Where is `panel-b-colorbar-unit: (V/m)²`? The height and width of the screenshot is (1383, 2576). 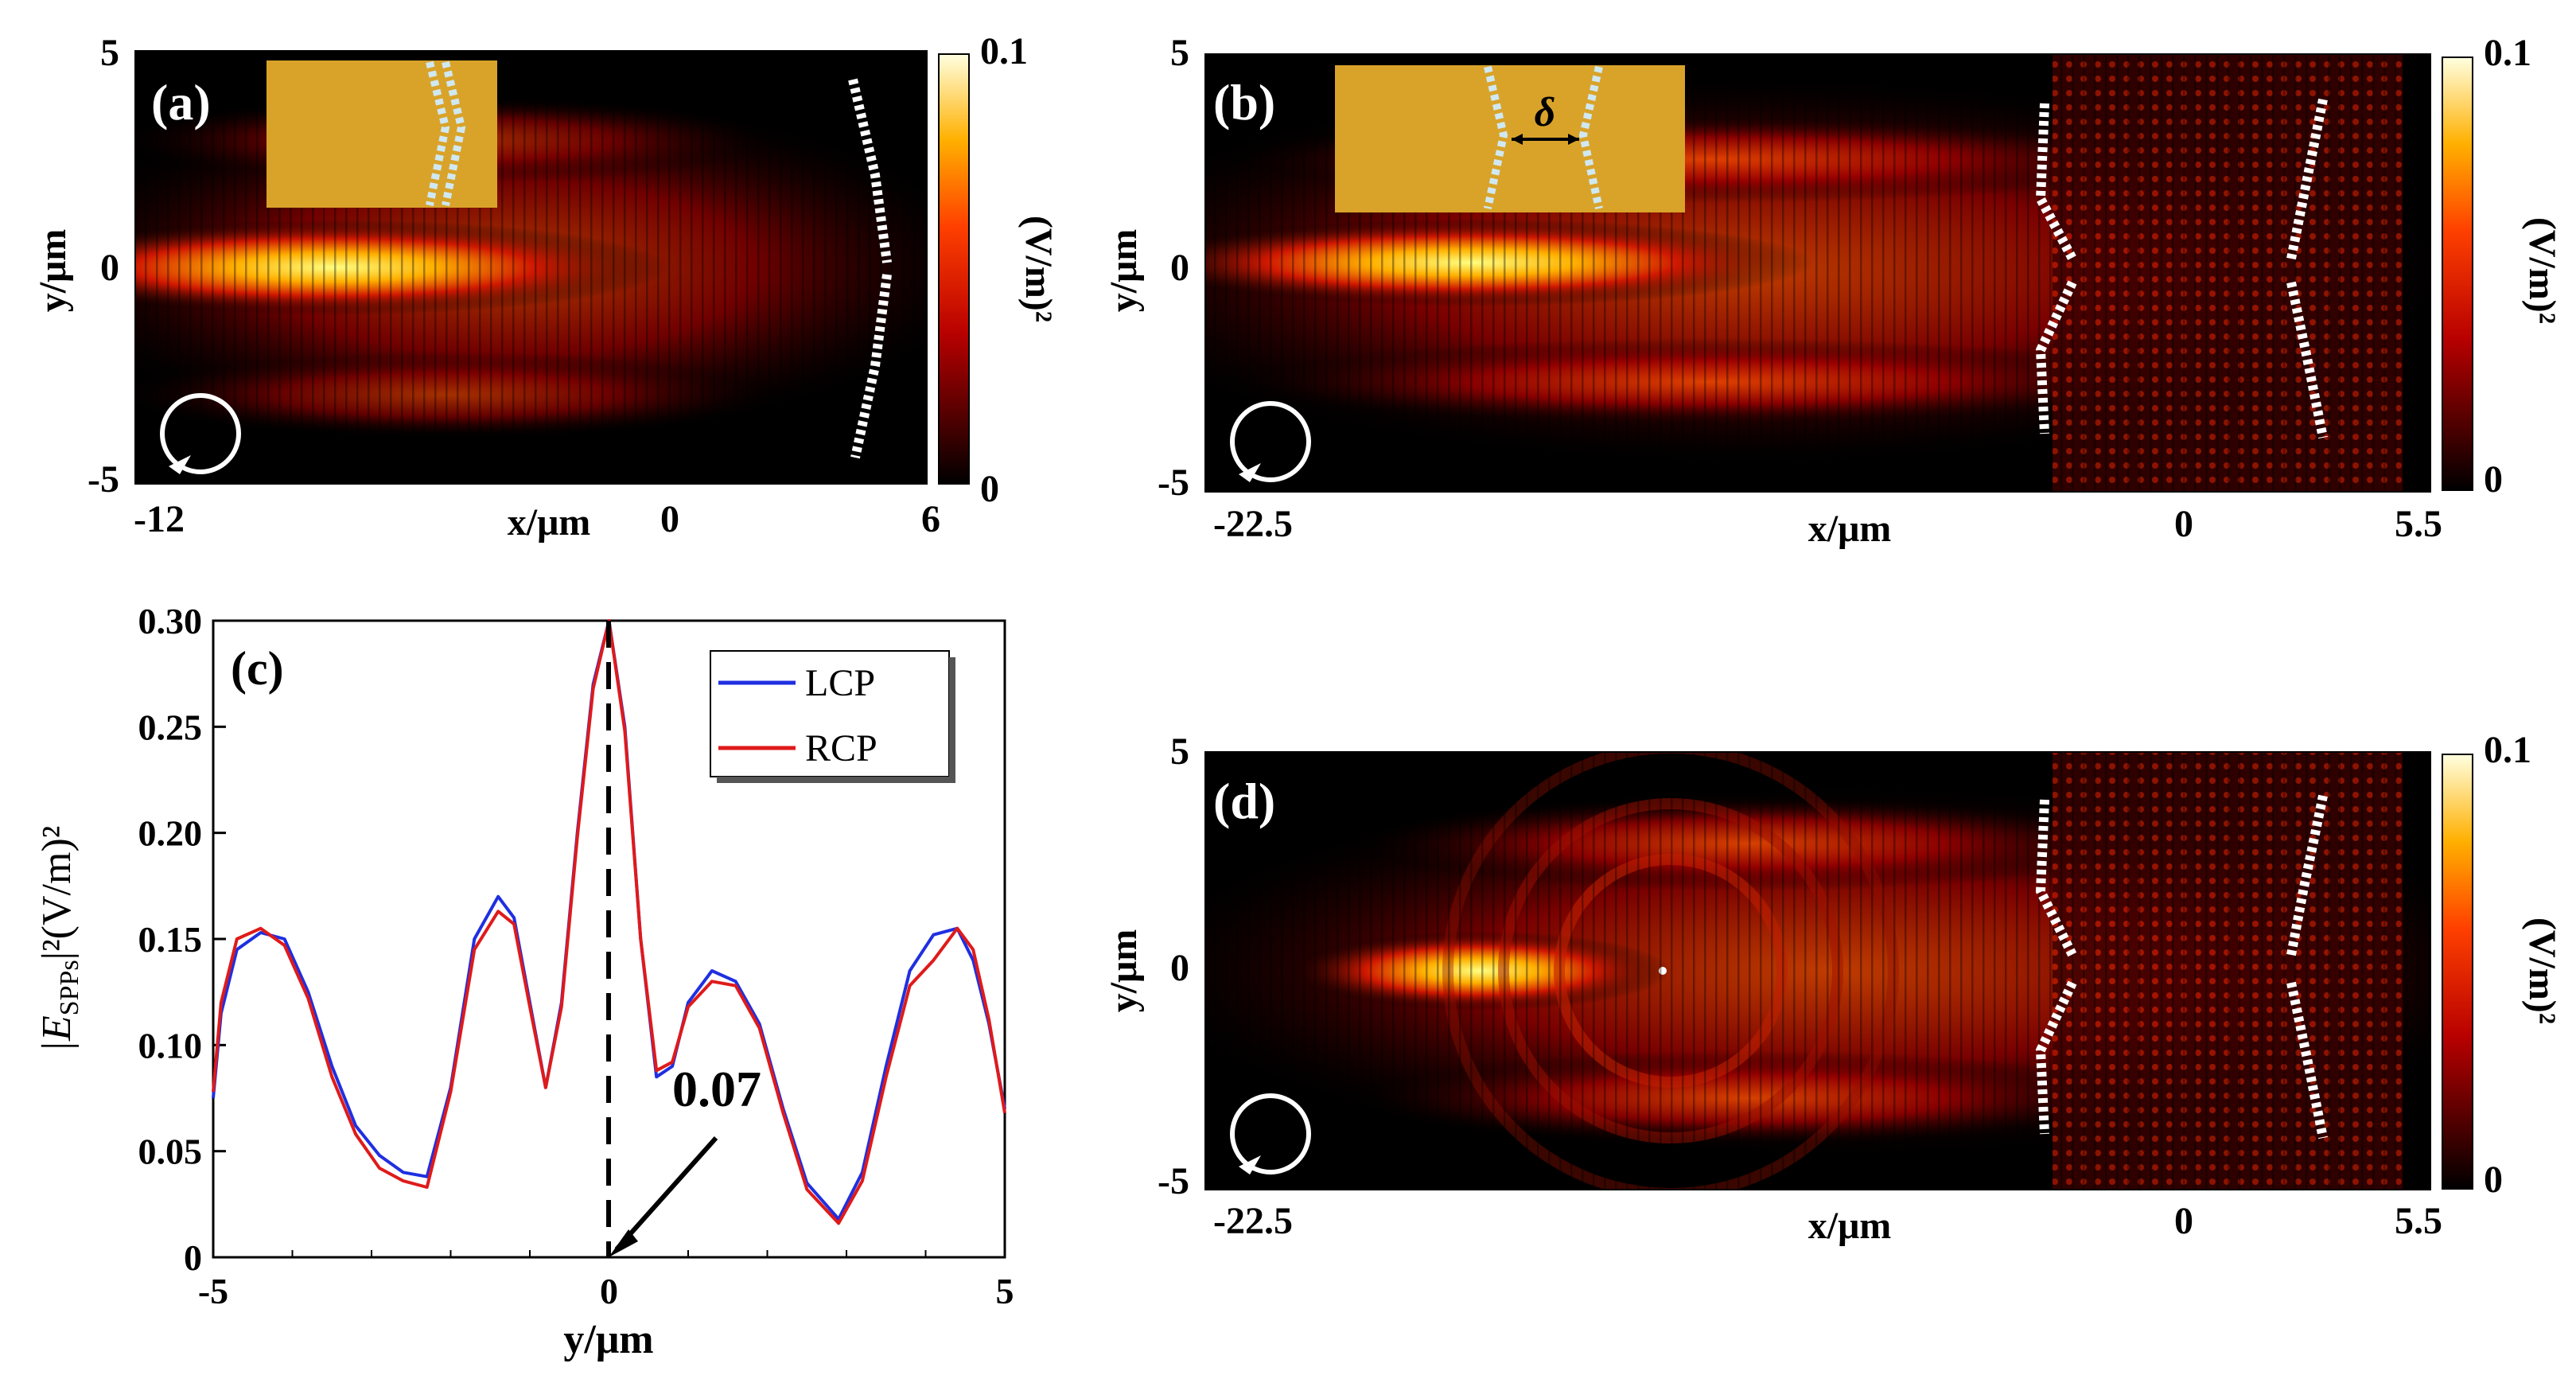
panel-b-colorbar-unit: (V/m)² is located at coordinates (2542, 270).